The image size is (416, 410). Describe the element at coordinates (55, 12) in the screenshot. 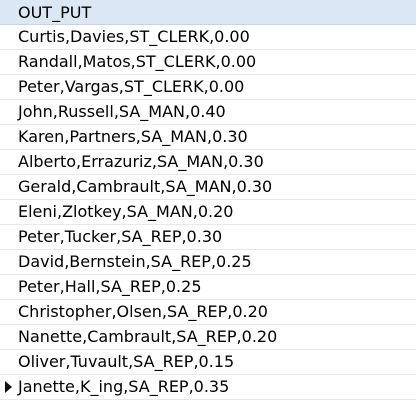

I see `column-header-out-put: OUT_PUT` at that location.